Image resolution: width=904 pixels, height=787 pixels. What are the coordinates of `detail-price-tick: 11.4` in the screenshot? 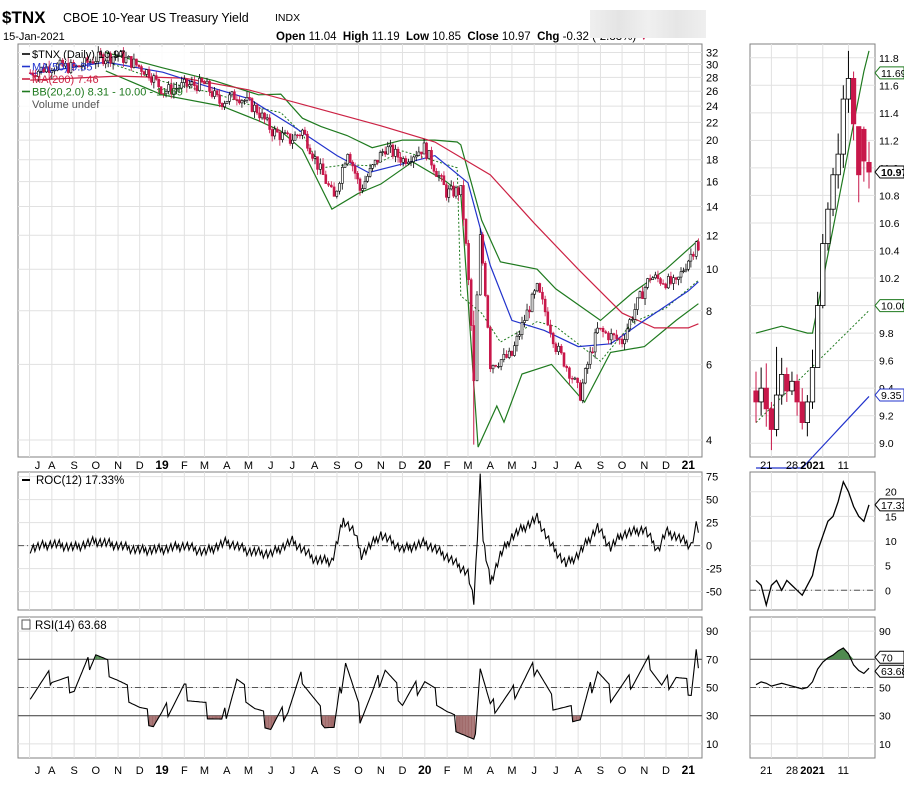 It's located at (889, 114).